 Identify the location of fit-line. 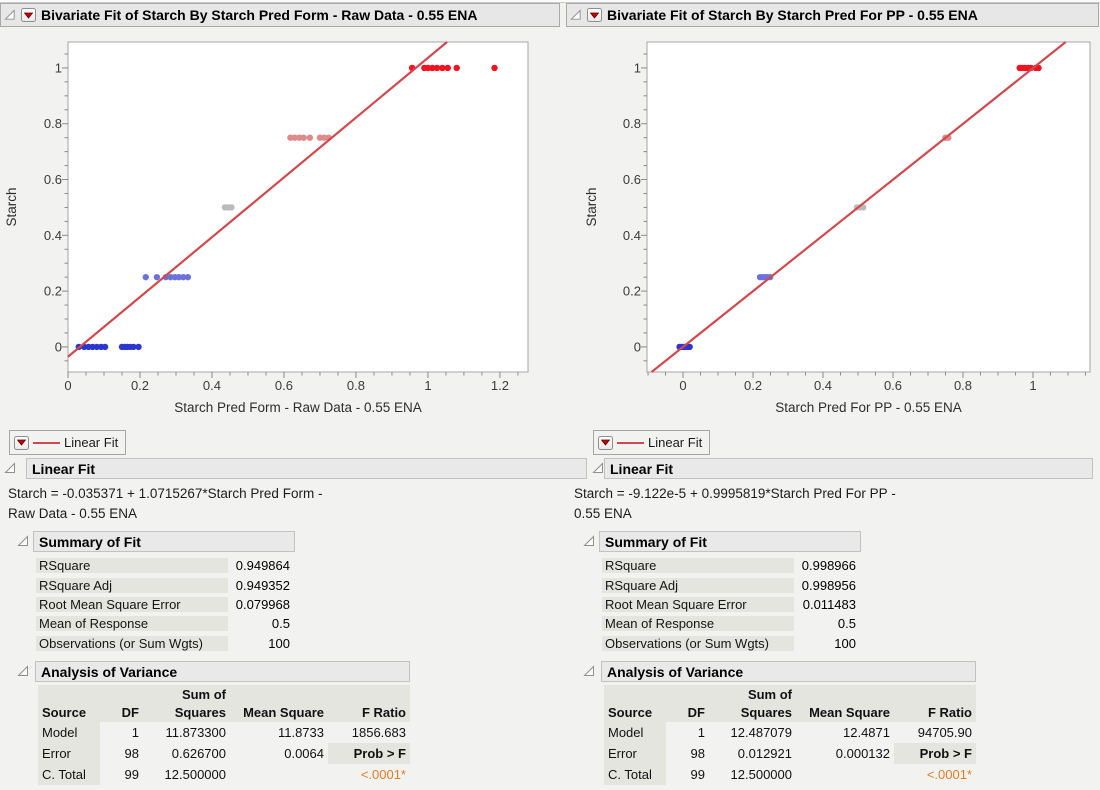
(257, 199).